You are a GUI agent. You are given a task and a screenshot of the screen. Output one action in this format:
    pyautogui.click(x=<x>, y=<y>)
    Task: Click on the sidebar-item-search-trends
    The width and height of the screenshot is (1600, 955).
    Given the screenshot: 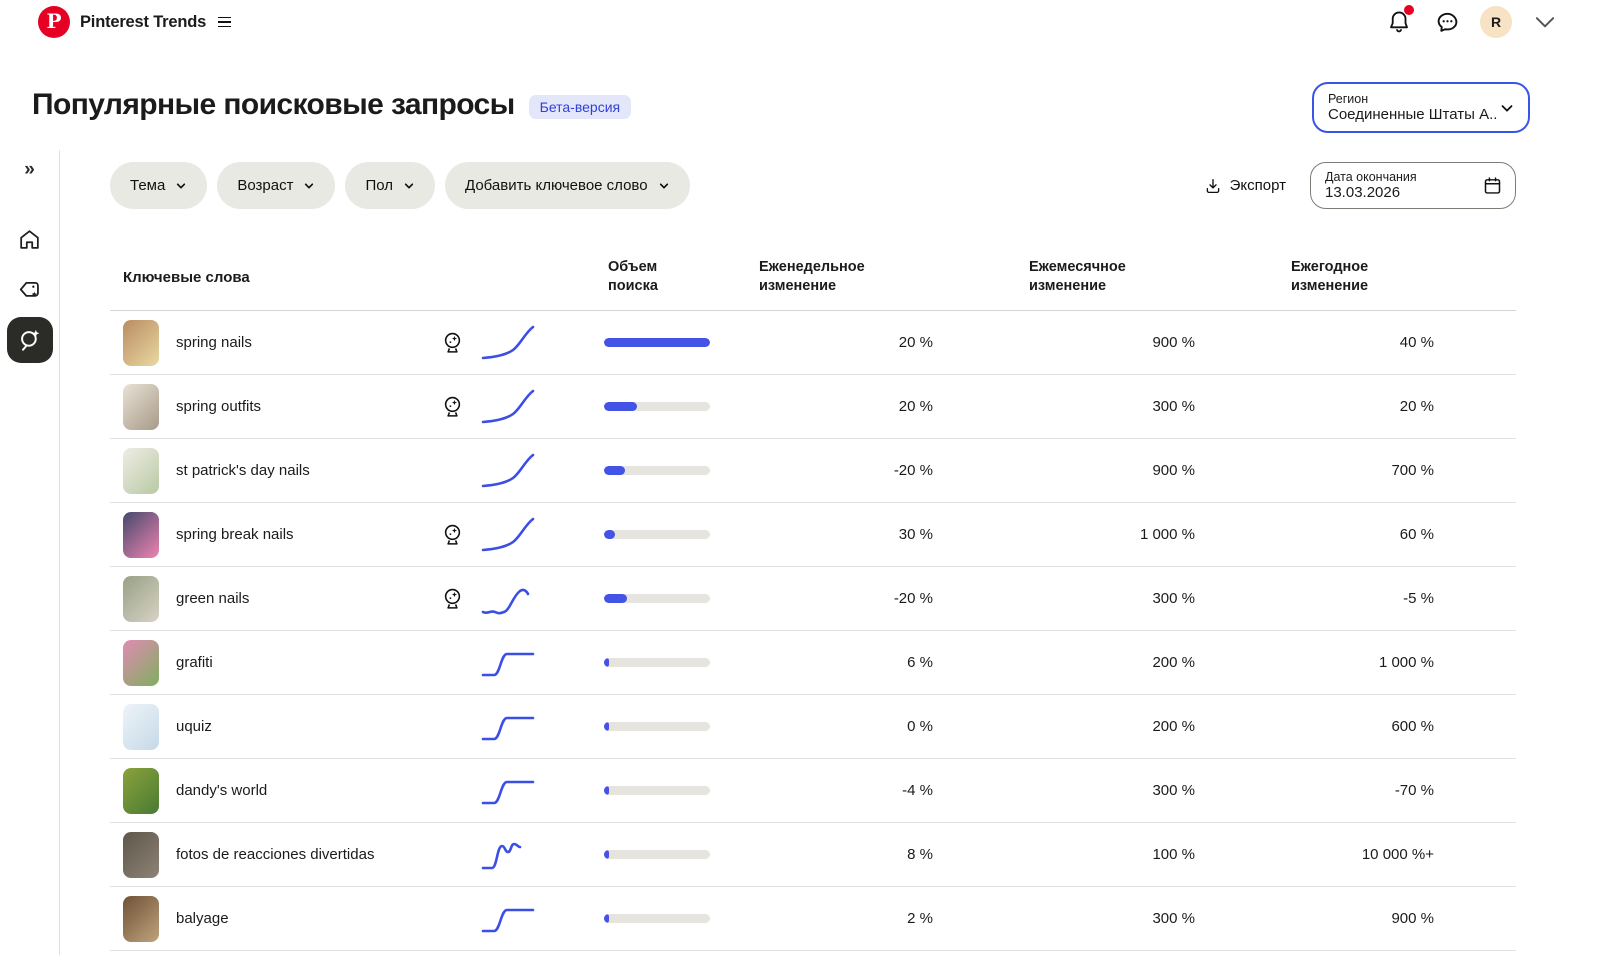 What is the action you would take?
    pyautogui.click(x=29, y=340)
    